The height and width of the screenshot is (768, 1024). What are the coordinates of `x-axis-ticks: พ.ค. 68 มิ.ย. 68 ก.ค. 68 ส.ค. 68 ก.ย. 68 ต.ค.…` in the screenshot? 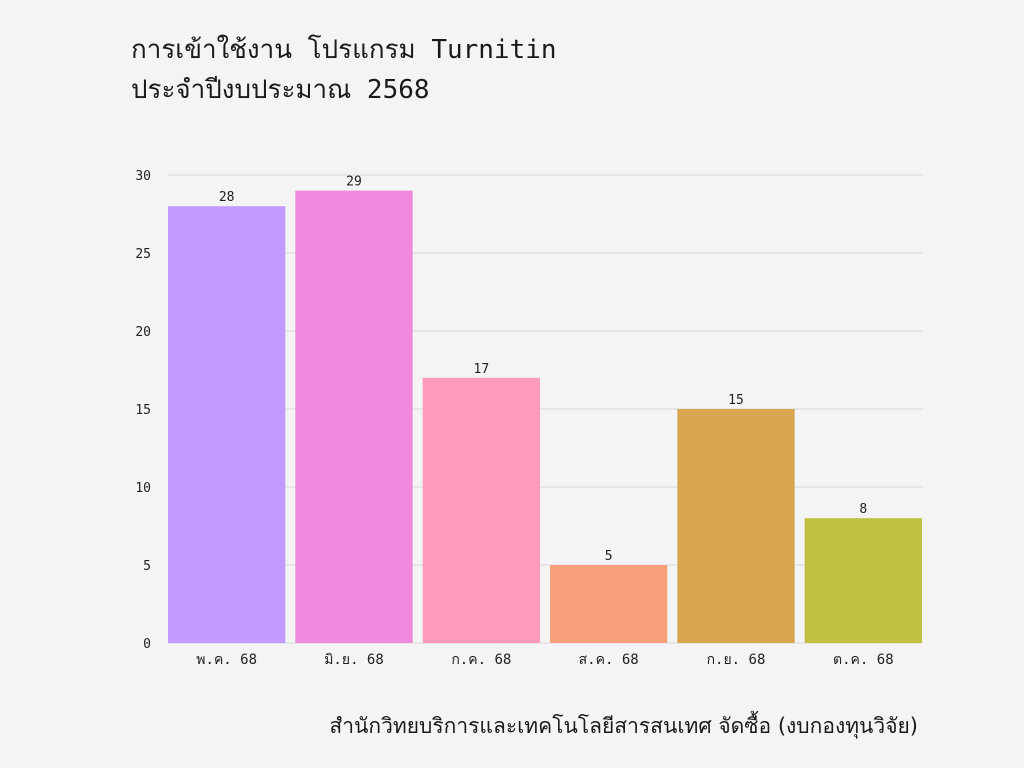 It's located at (544, 660).